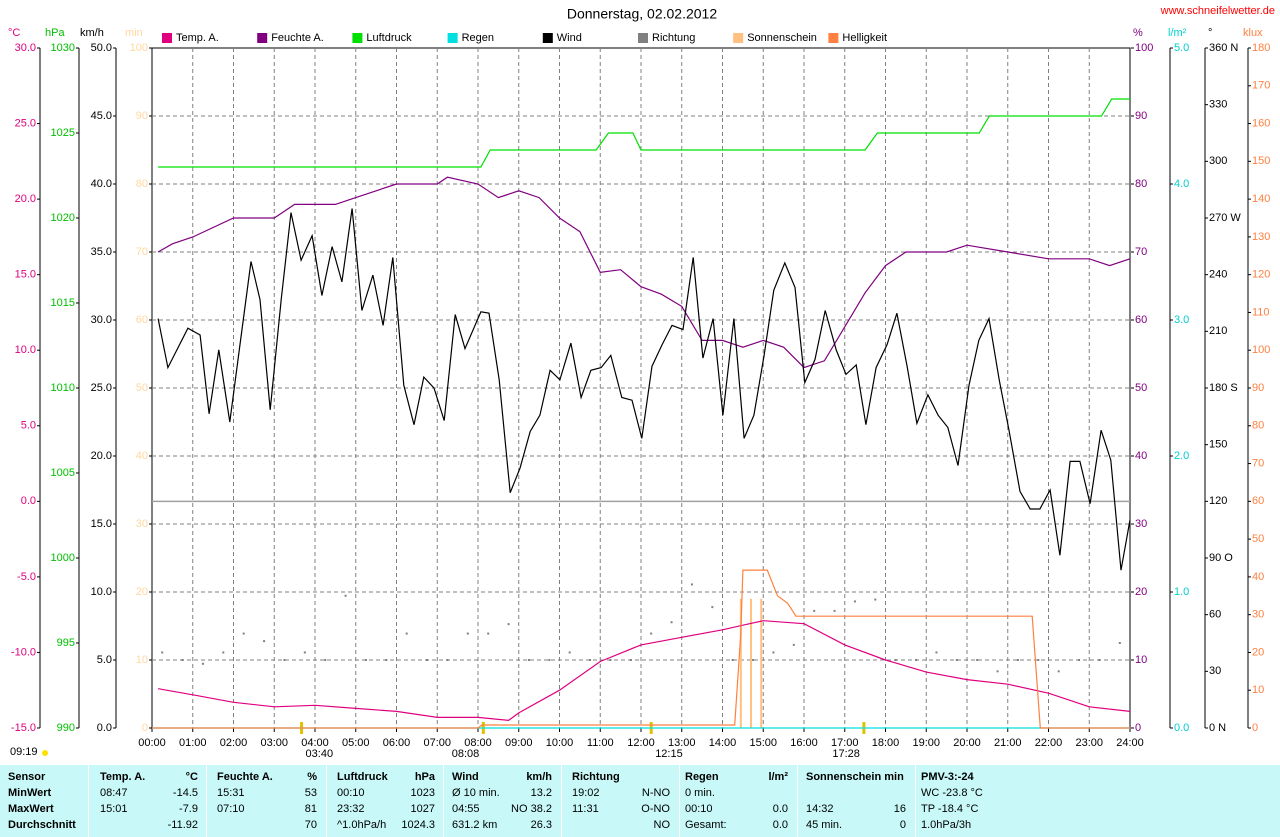  What do you see at coordinates (1261, 275) in the screenshot?
I see `y-tick-label: 120` at bounding box center [1261, 275].